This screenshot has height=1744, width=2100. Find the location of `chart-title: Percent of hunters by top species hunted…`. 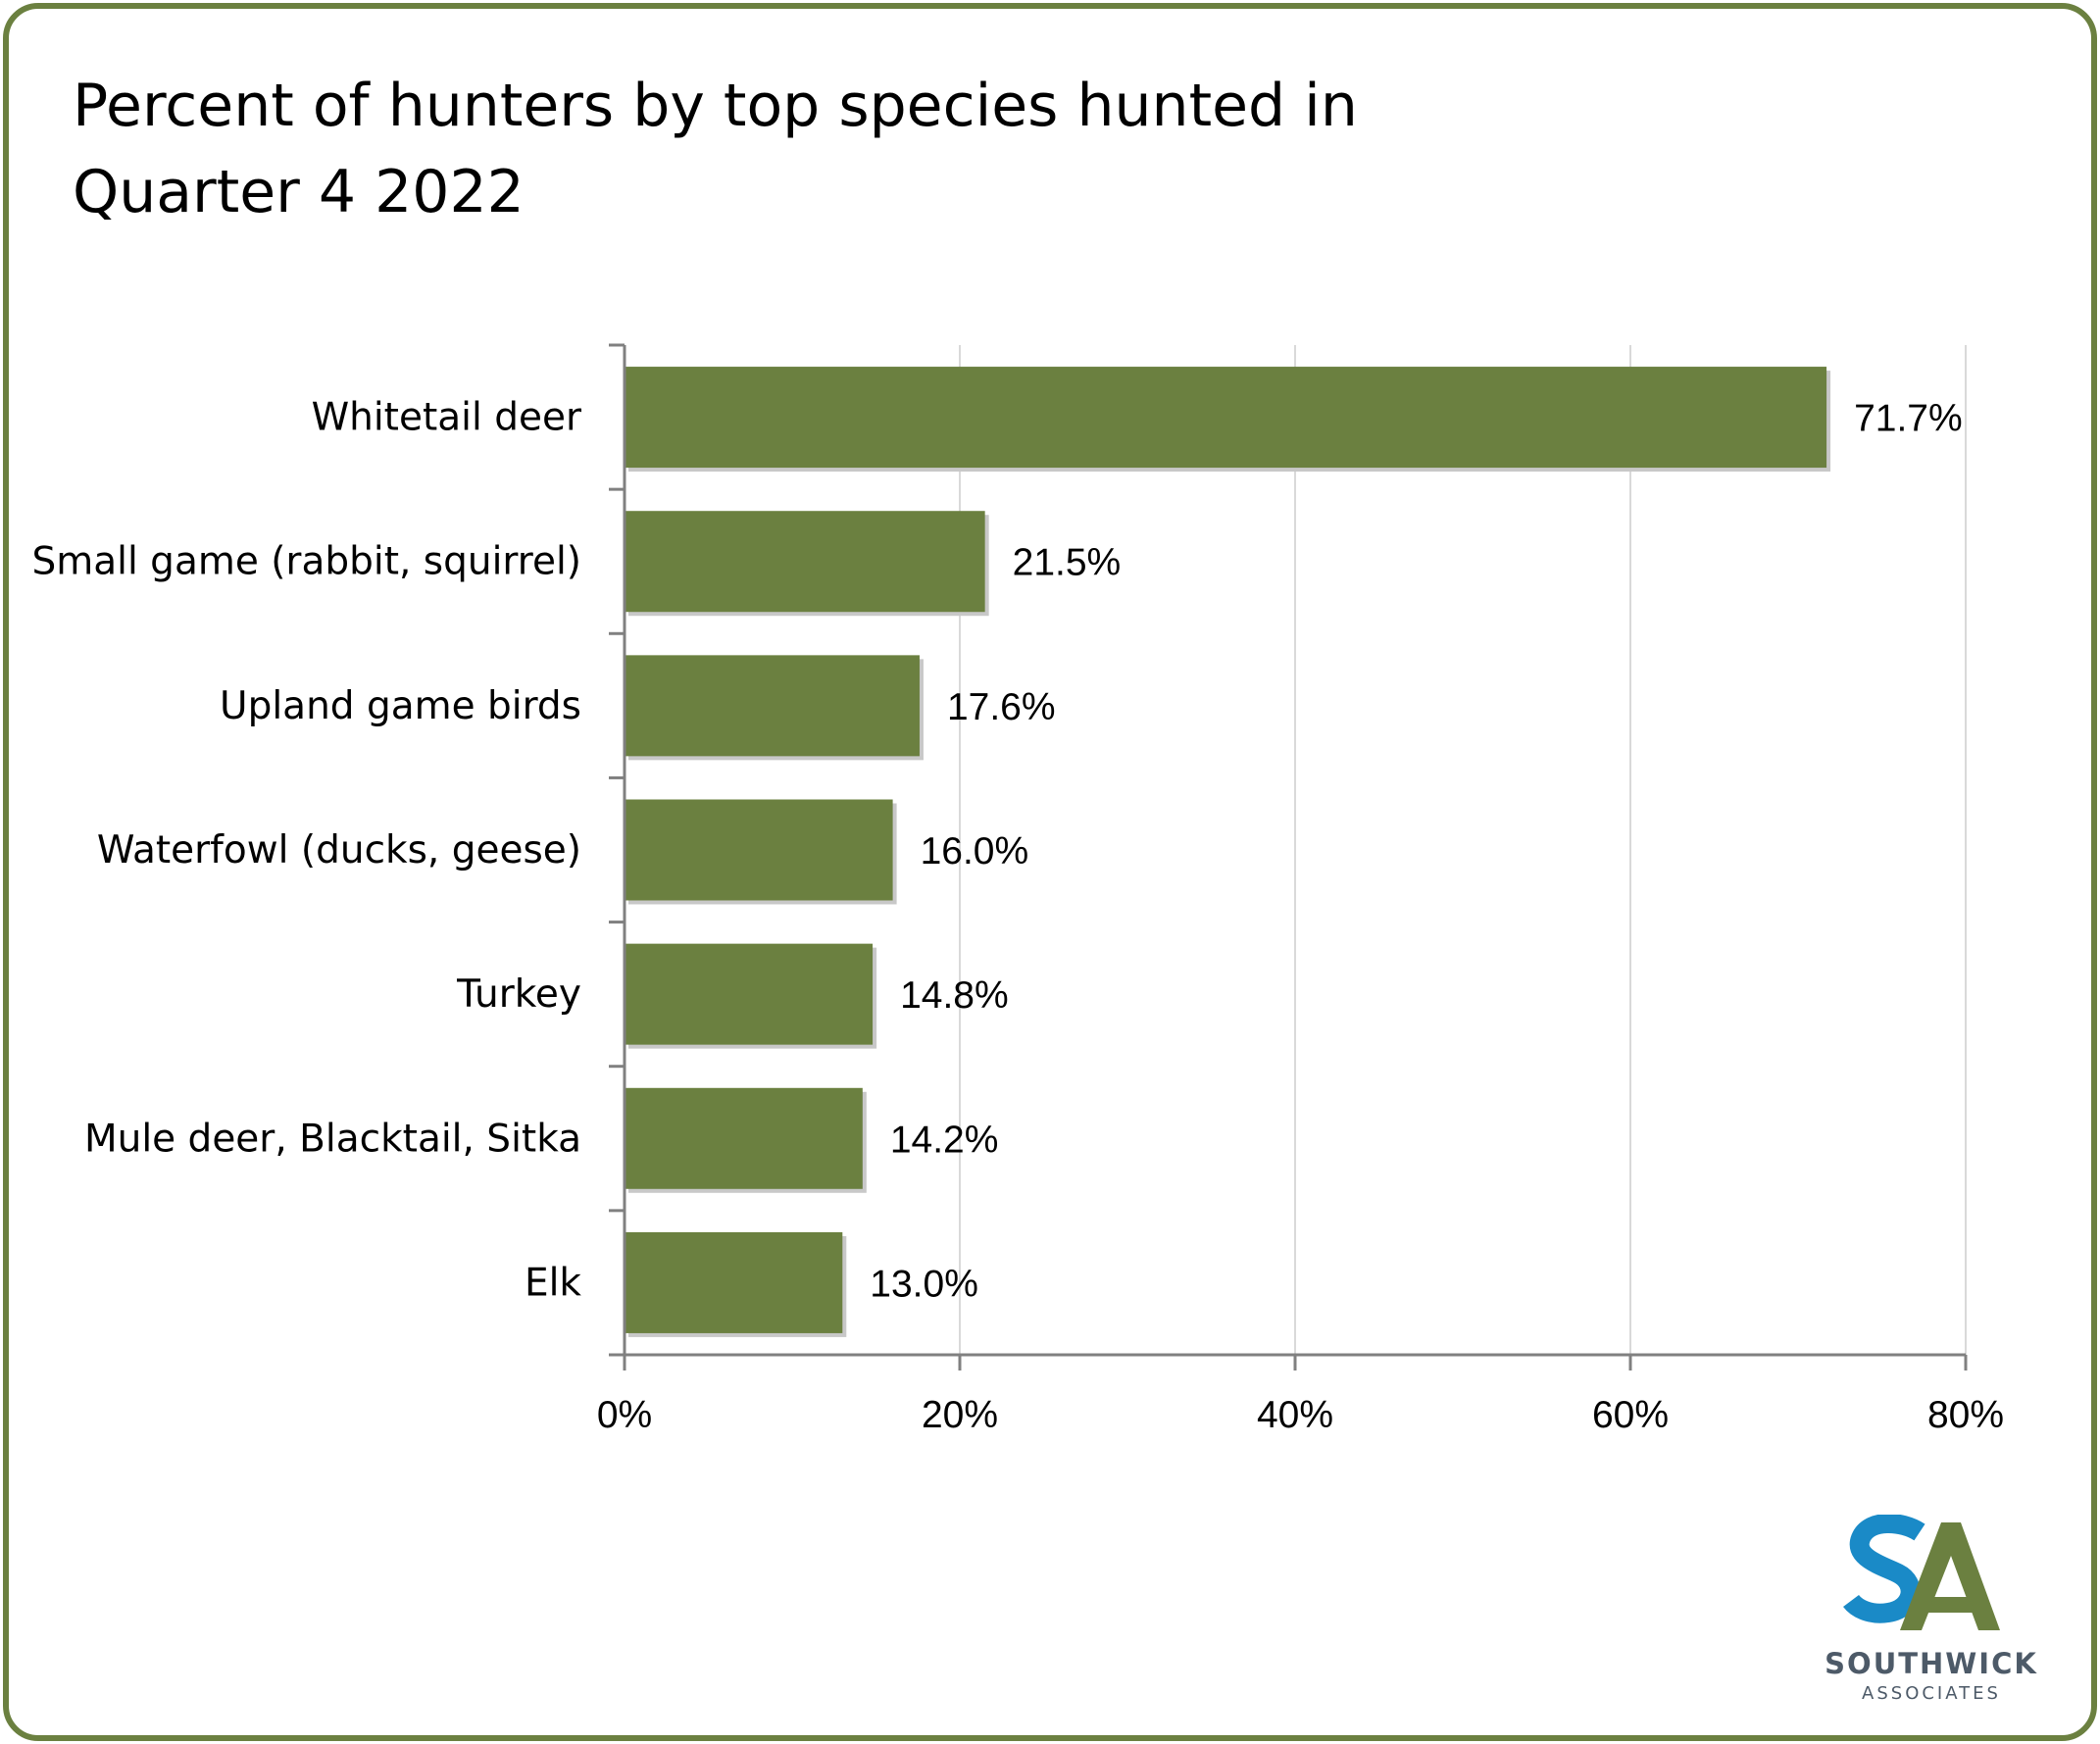

chart-title: Percent of hunters by top species hunted… is located at coordinates (715, 149).